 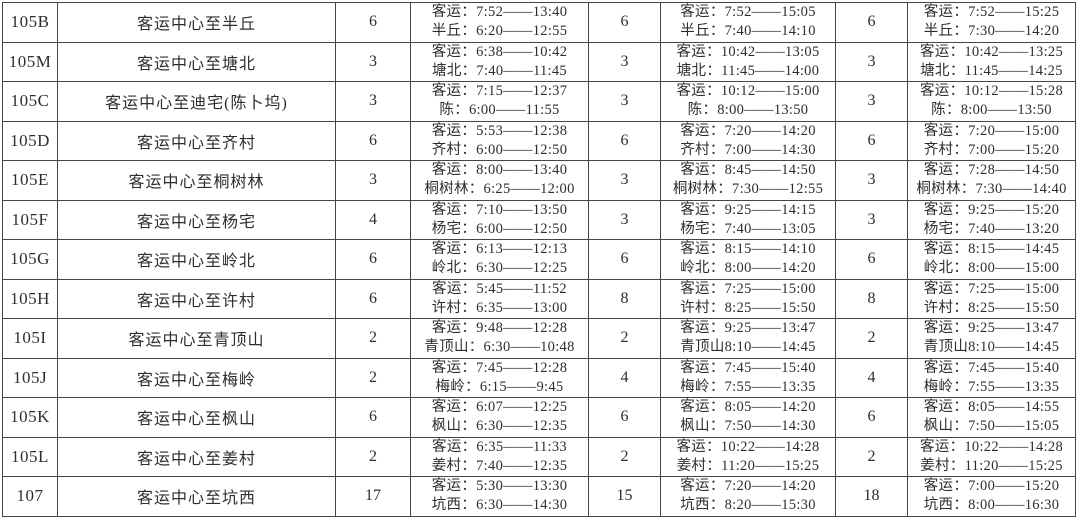 I want to click on return-times-line: 塘北：11:45——14:00, so click(x=748, y=70).